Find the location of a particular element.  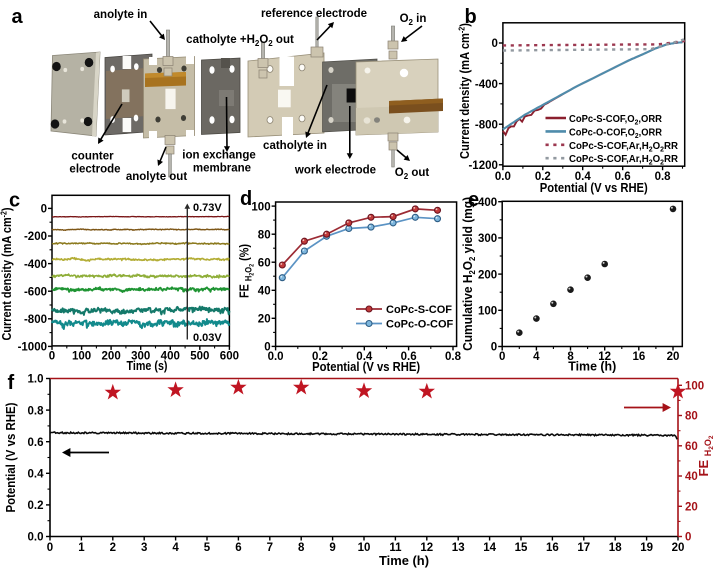

svg-text: 16 is located at coordinates (552, 548).